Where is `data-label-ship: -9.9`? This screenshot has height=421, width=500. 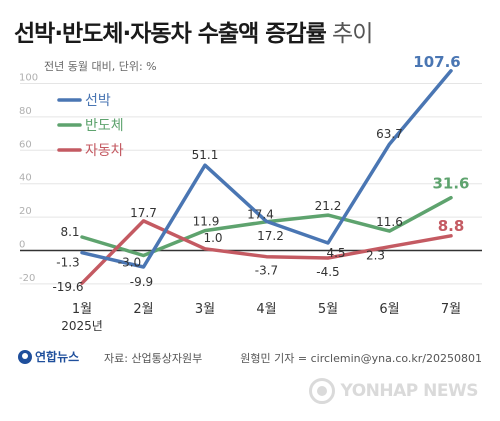 data-label-ship: -9.9 is located at coordinates (141, 282).